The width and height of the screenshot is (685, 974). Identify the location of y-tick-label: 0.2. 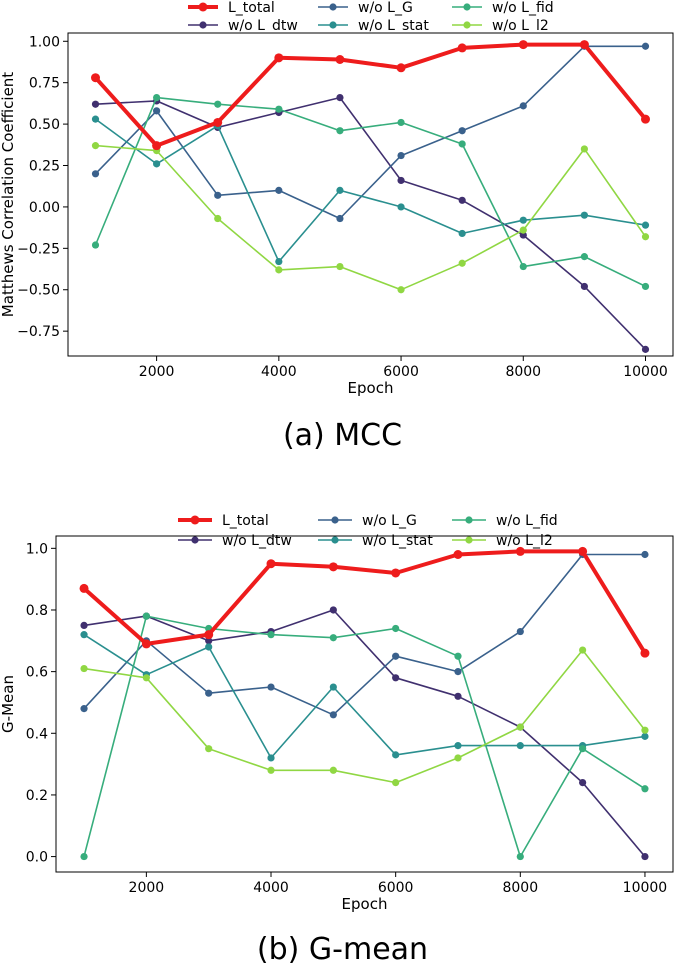
(37, 796).